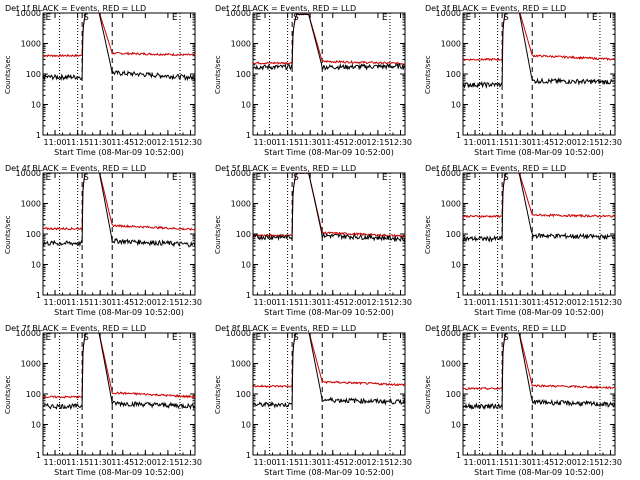 This screenshot has width=640, height=480. What do you see at coordinates (75, 168) in the screenshot?
I see `chart-title: Det 4f BLACK = Events, RED = LLD` at bounding box center [75, 168].